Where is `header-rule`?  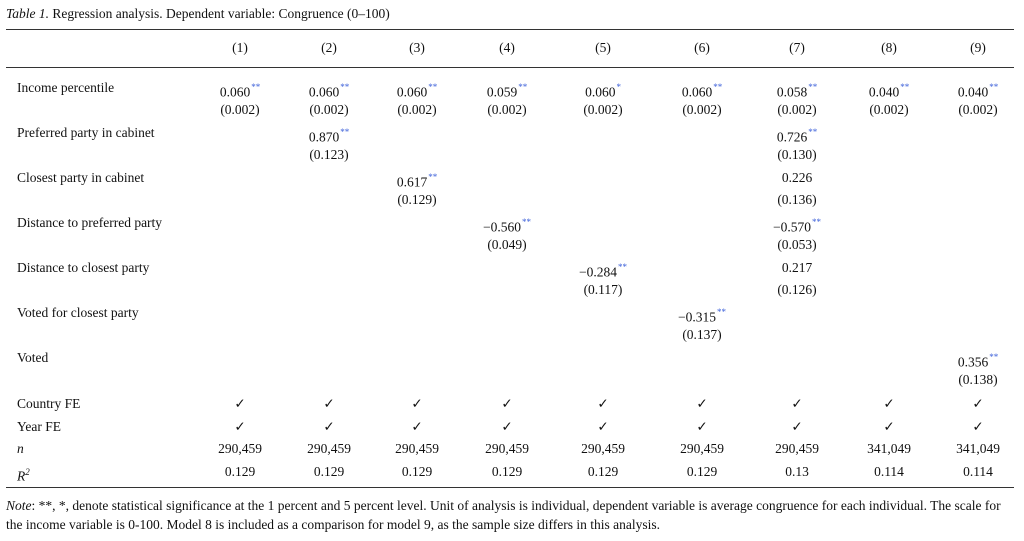
header-rule is located at coordinates (510, 67).